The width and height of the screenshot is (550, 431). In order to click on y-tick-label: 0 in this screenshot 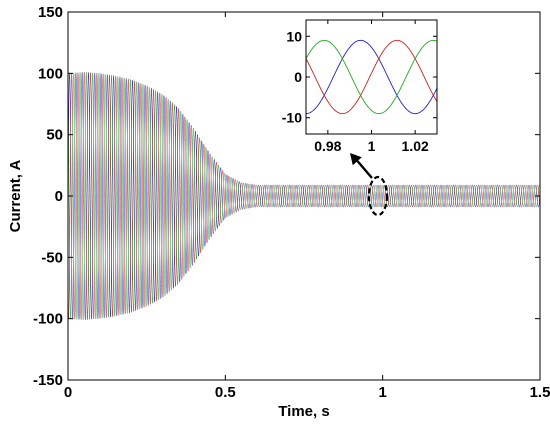, I will do `click(59, 196)`.